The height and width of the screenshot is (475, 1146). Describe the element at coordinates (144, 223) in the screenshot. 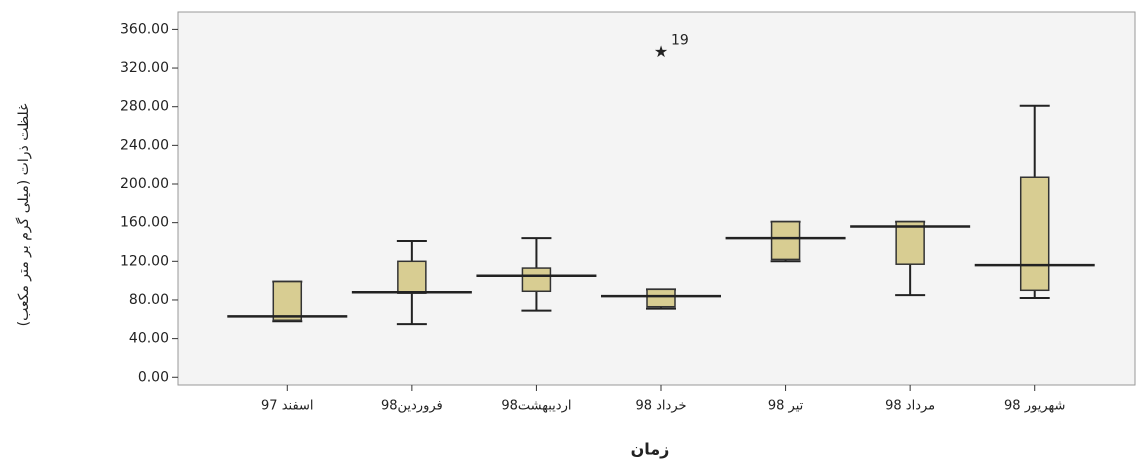

I see `y-tick-label: 160.00` at that location.